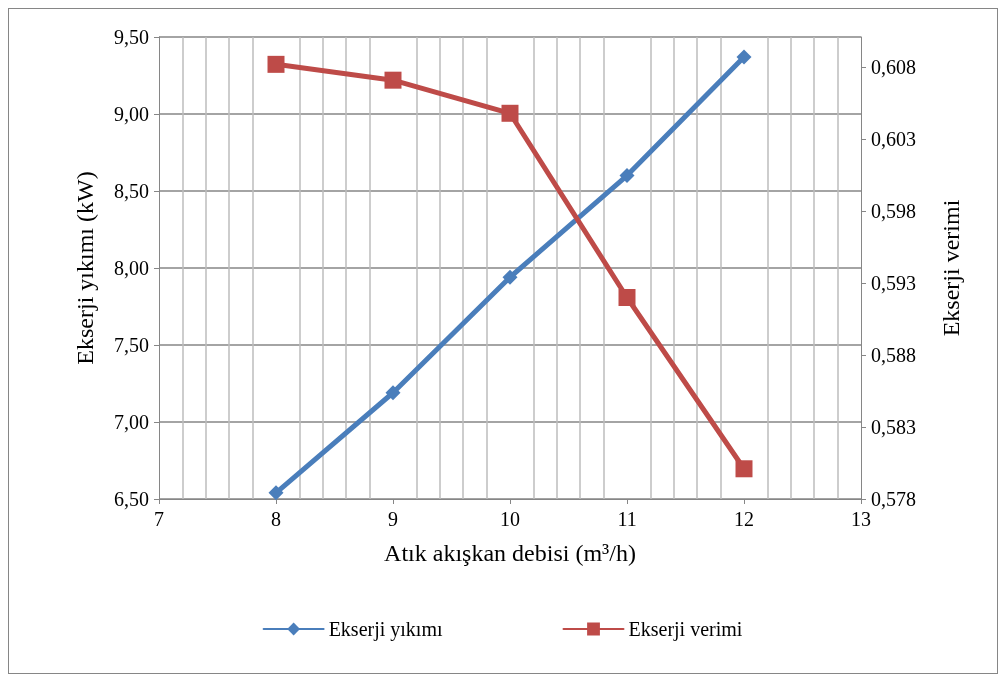 The width and height of the screenshot is (1008, 684). Describe the element at coordinates (893, 67) in the screenshot. I see `y2-tick-label: 0,608` at that location.